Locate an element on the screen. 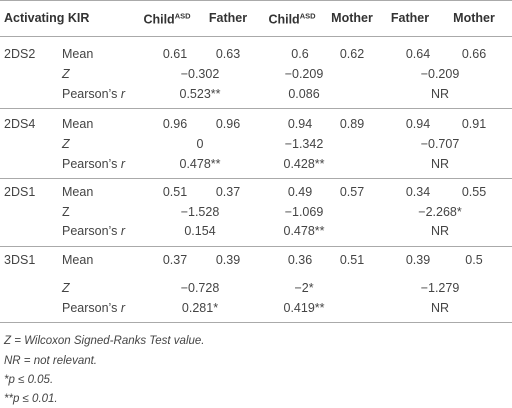  cell: 0.64 is located at coordinates (418, 54).